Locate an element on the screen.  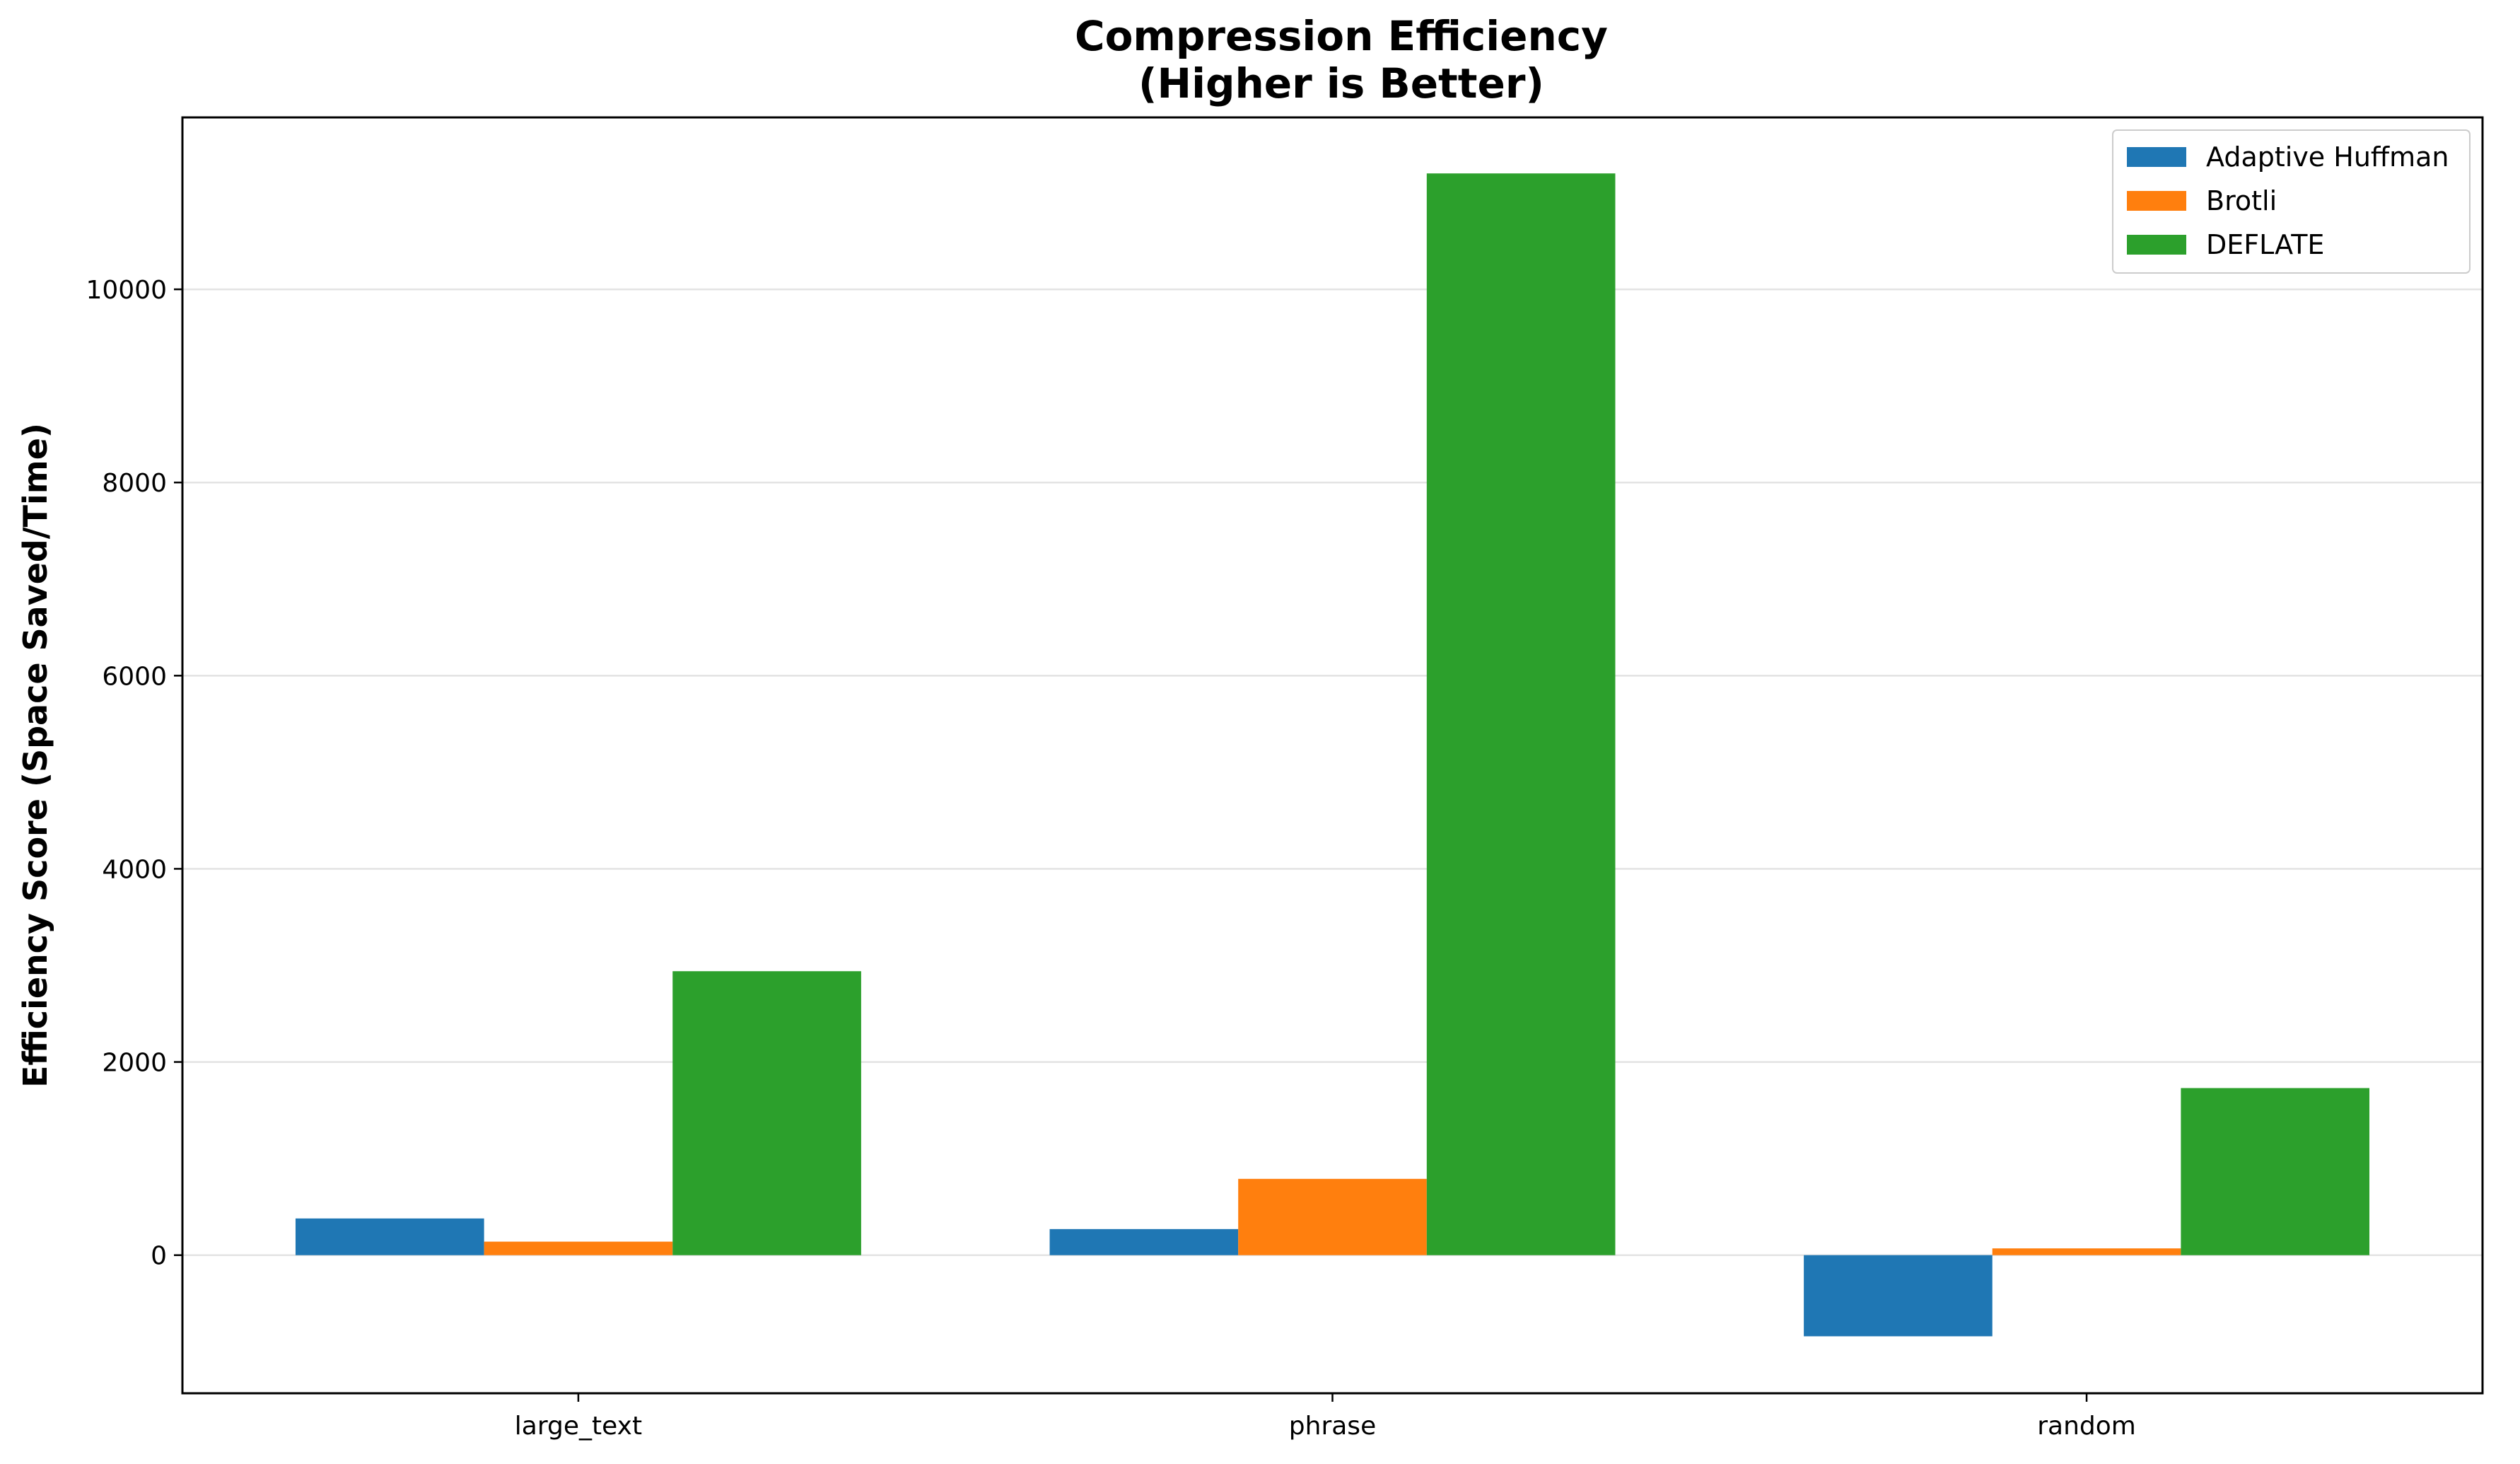
bar-deflate-large_text is located at coordinates (766, 1113).